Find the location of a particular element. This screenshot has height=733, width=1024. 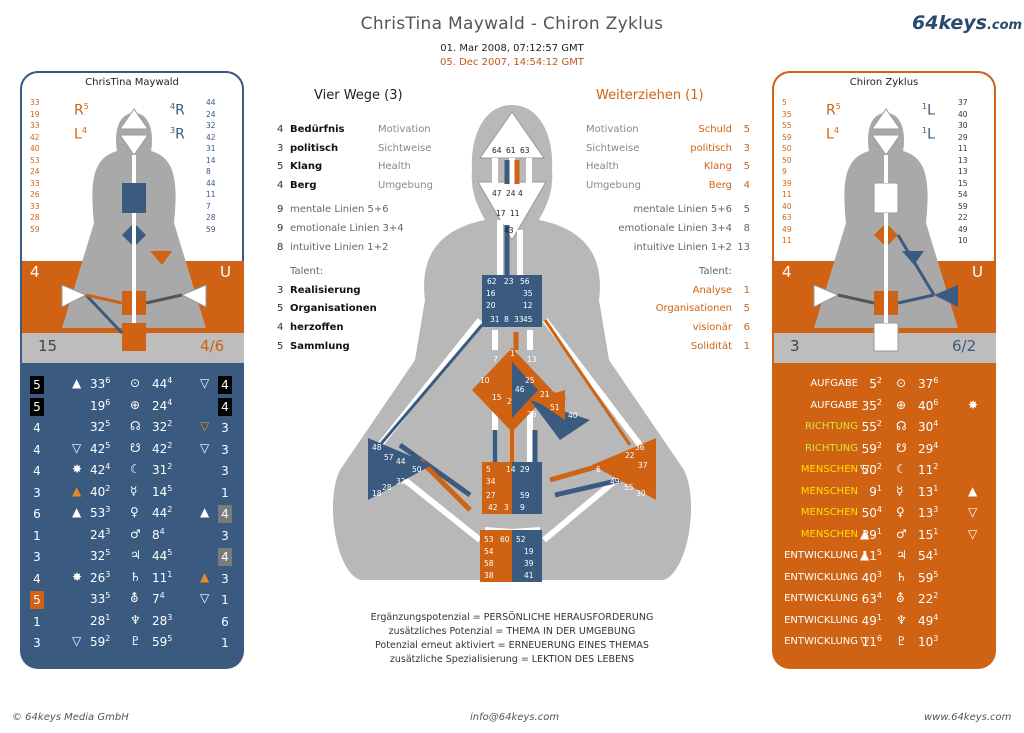

gate-label: 17 is located at coordinates (501, 213).